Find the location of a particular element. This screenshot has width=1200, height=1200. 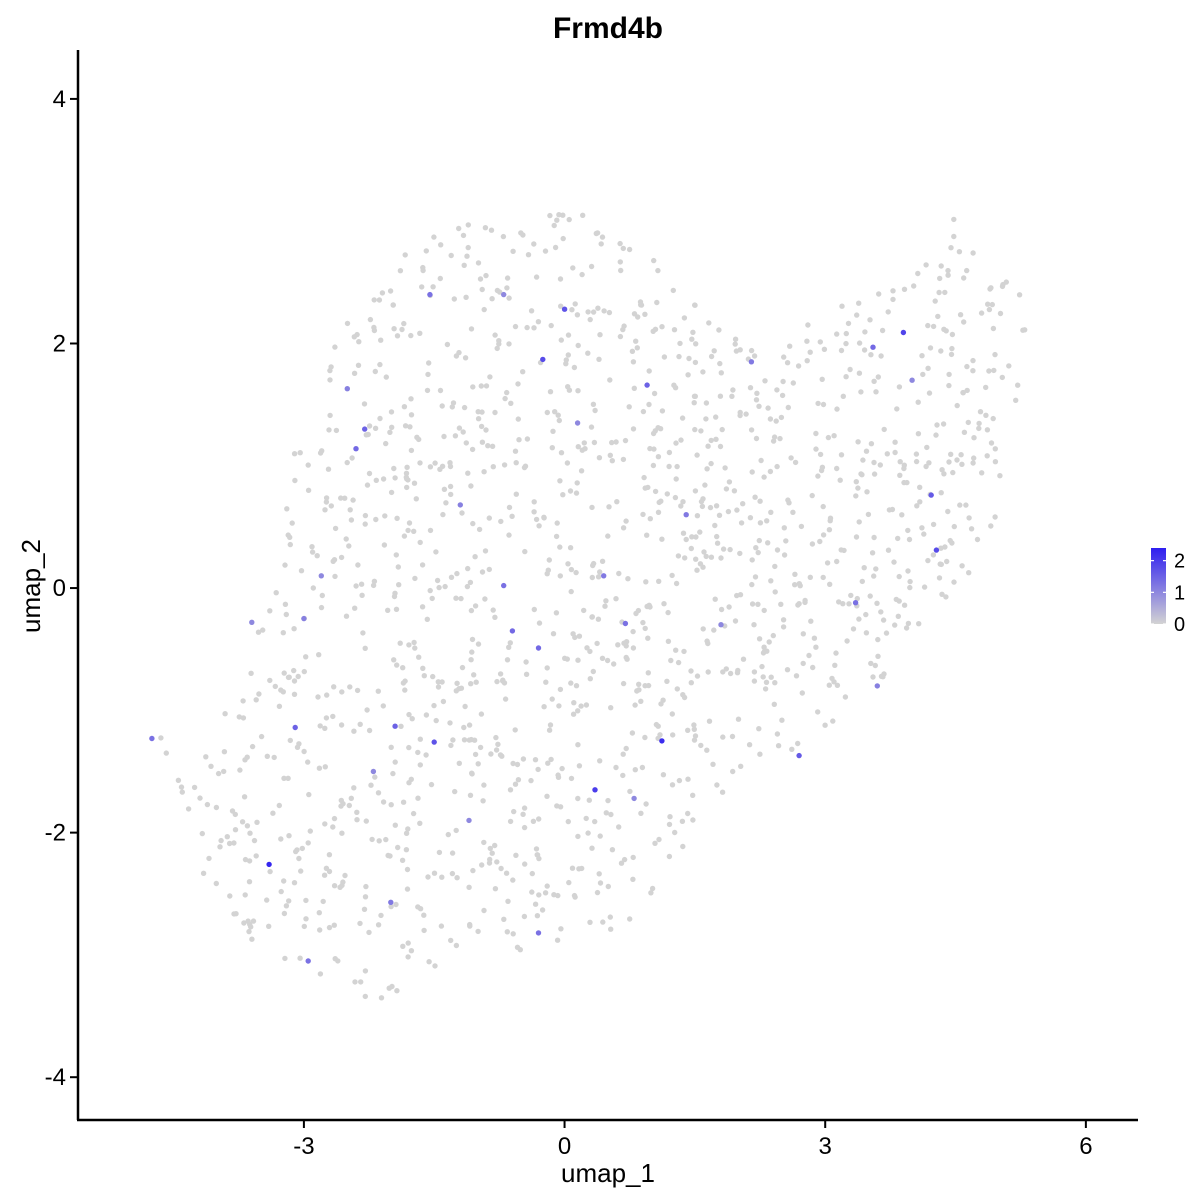

x-axis-title: umap_1 is located at coordinates (608, 1173).